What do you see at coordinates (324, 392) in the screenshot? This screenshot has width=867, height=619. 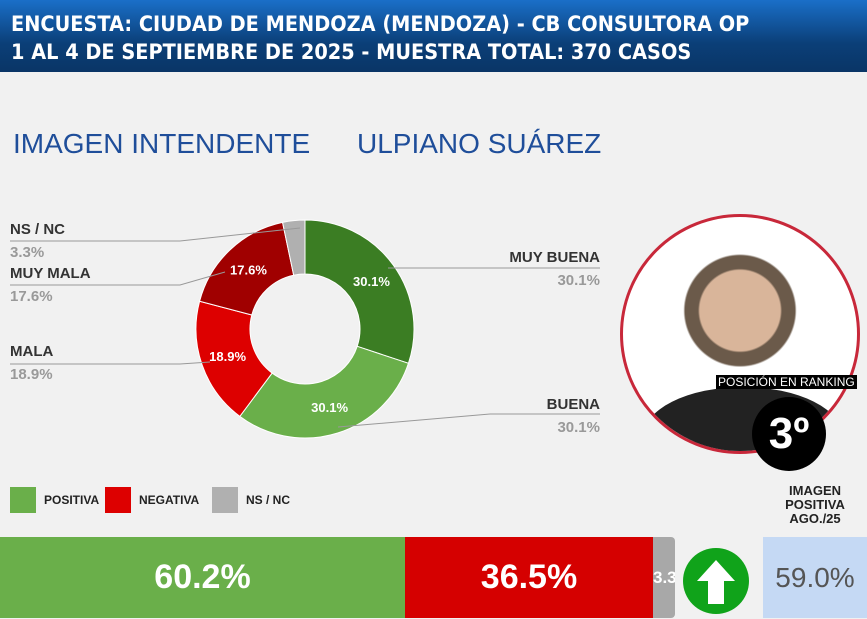 I see `slice-buena` at bounding box center [324, 392].